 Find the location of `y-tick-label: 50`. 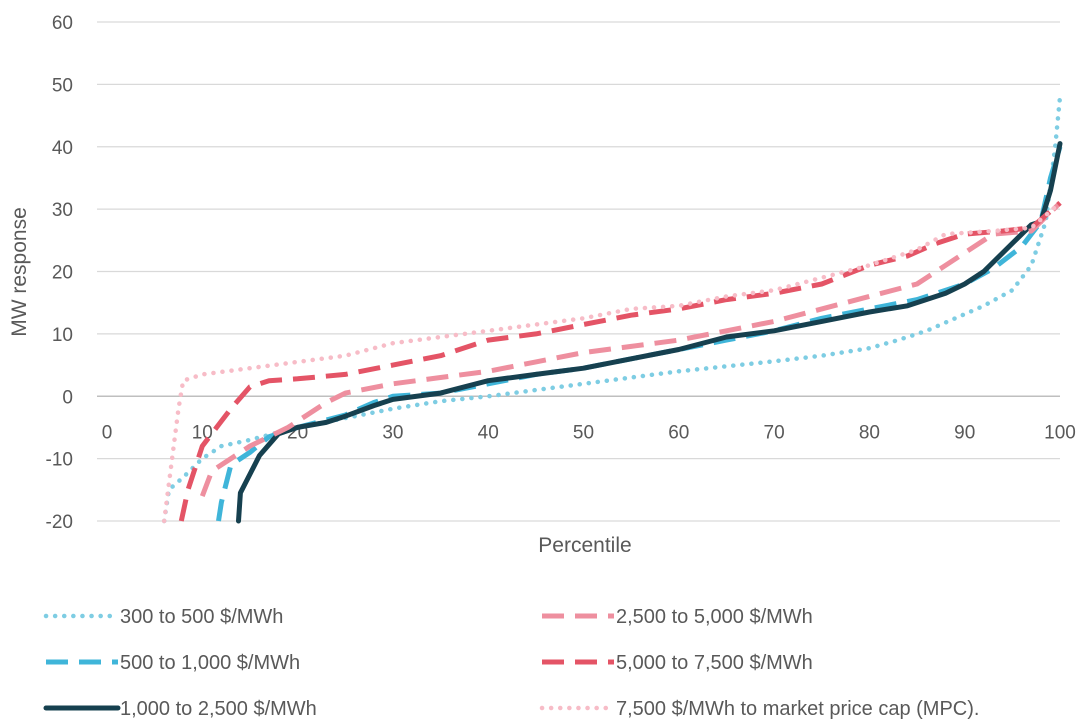

y-tick-label: 50 is located at coordinates (62, 85).